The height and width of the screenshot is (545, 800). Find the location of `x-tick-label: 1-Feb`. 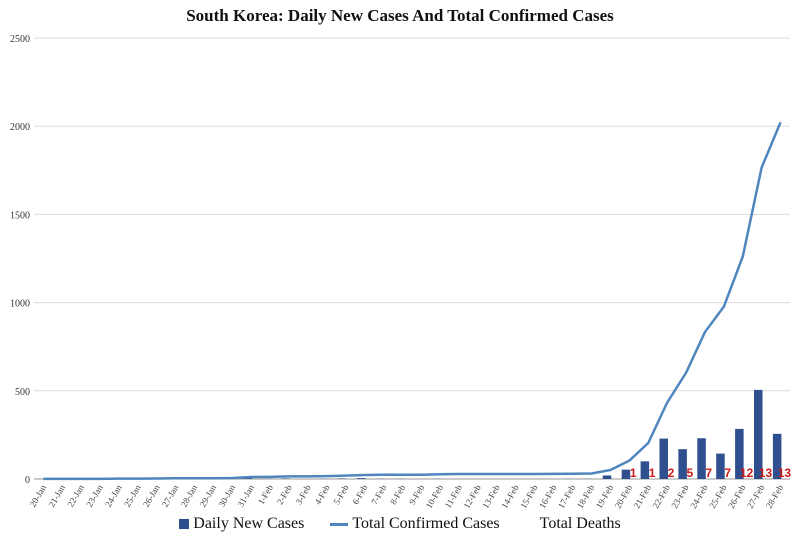

x-tick-label: 1-Feb is located at coordinates (265, 495).